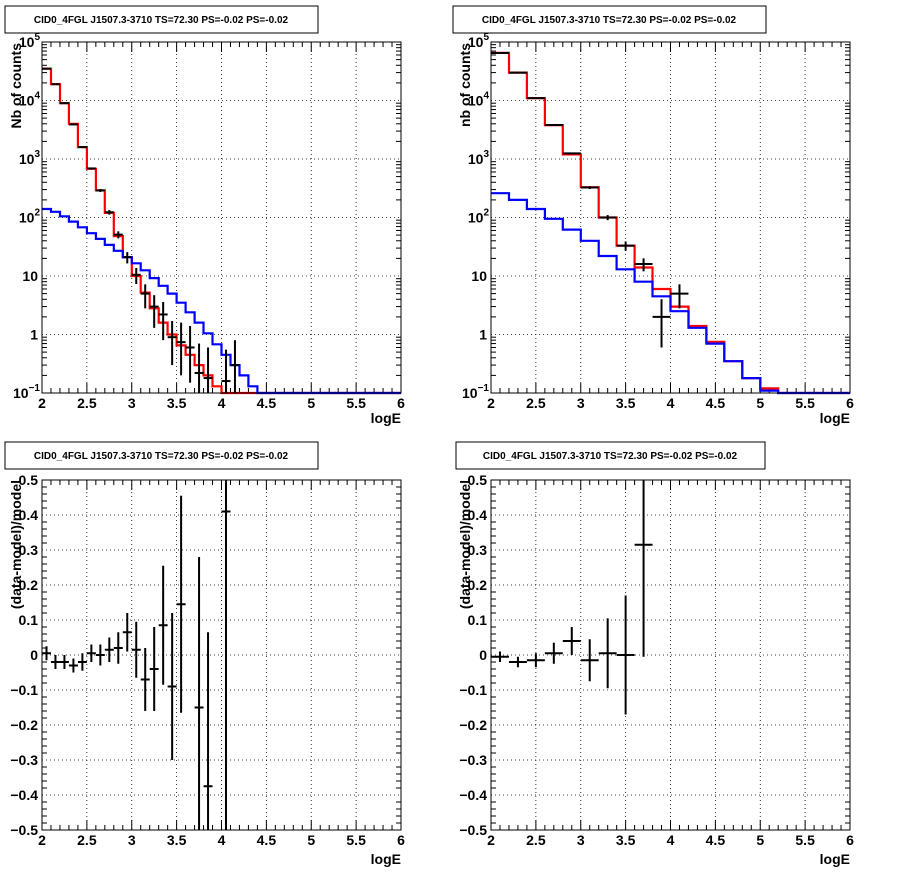 Image resolution: width=898 pixels, height=875 pixels. I want to click on y-axis-label: Nb of counts, so click(16, 86).